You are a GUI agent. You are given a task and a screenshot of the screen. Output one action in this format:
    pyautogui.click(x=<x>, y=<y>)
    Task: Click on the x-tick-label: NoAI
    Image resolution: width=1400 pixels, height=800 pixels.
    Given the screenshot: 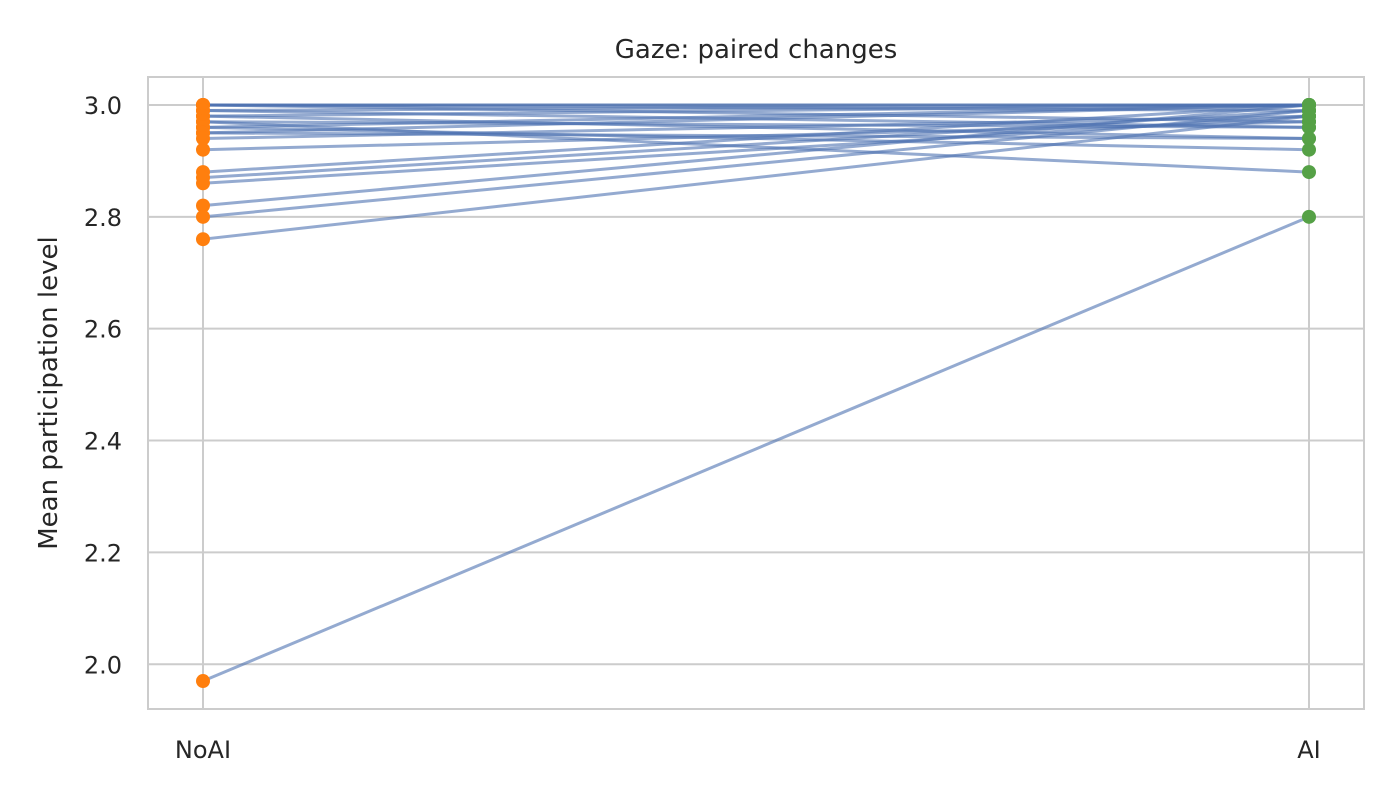 What is the action you would take?
    pyautogui.click(x=203, y=750)
    